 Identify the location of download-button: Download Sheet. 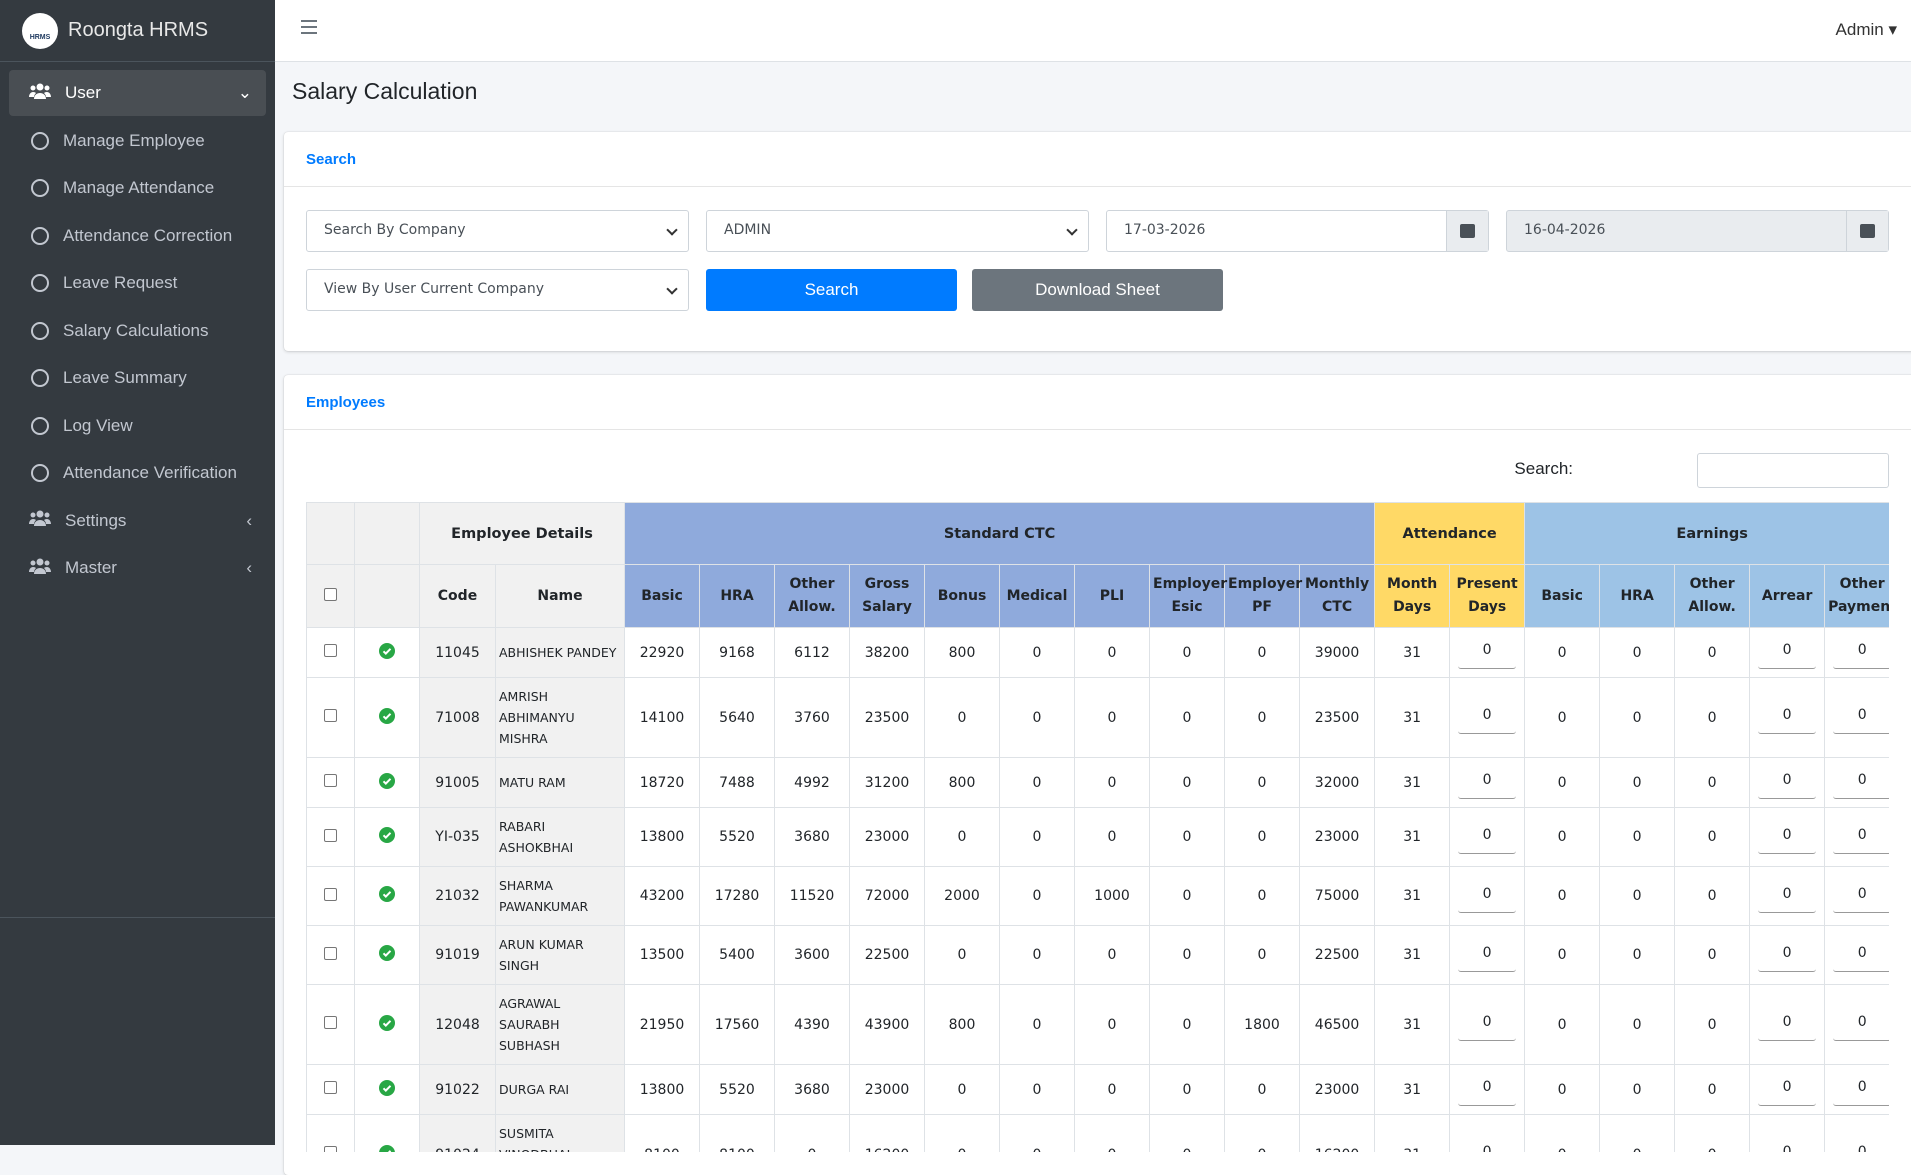
(1097, 290).